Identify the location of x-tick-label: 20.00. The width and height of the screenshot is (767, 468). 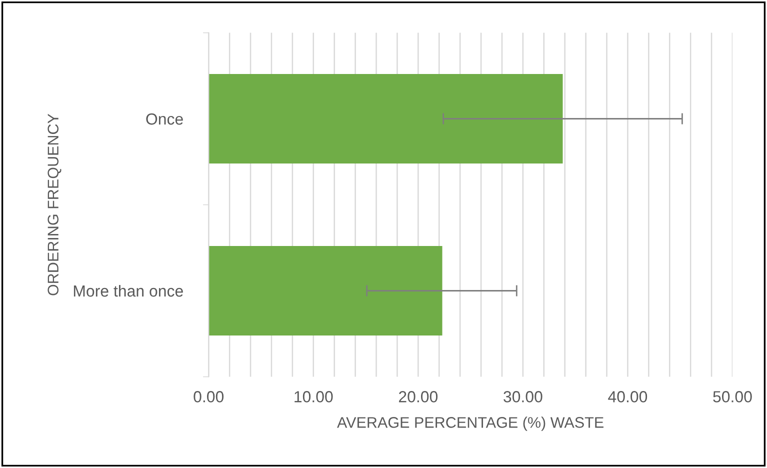
(418, 396).